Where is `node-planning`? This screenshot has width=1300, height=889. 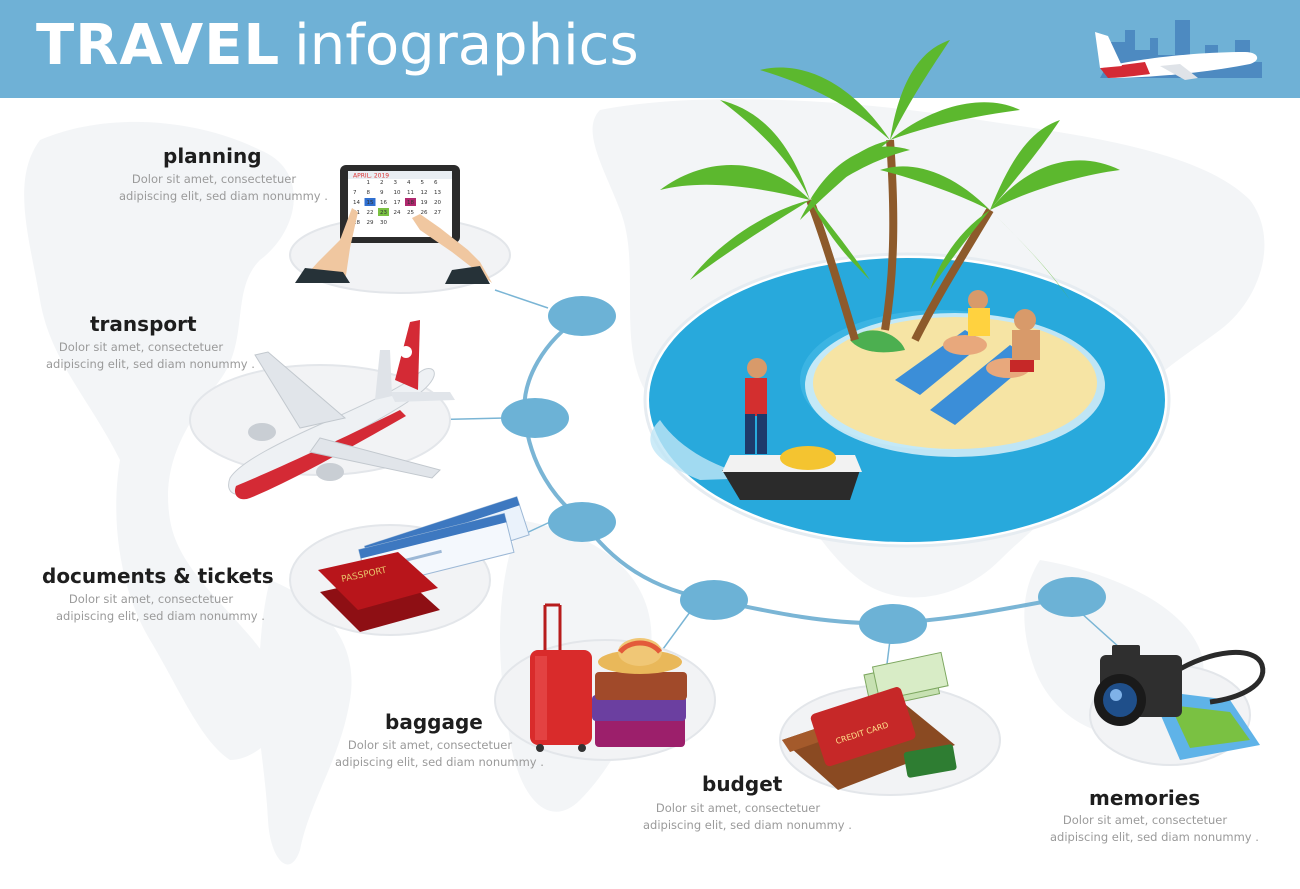
node-planning is located at coordinates (582, 316).